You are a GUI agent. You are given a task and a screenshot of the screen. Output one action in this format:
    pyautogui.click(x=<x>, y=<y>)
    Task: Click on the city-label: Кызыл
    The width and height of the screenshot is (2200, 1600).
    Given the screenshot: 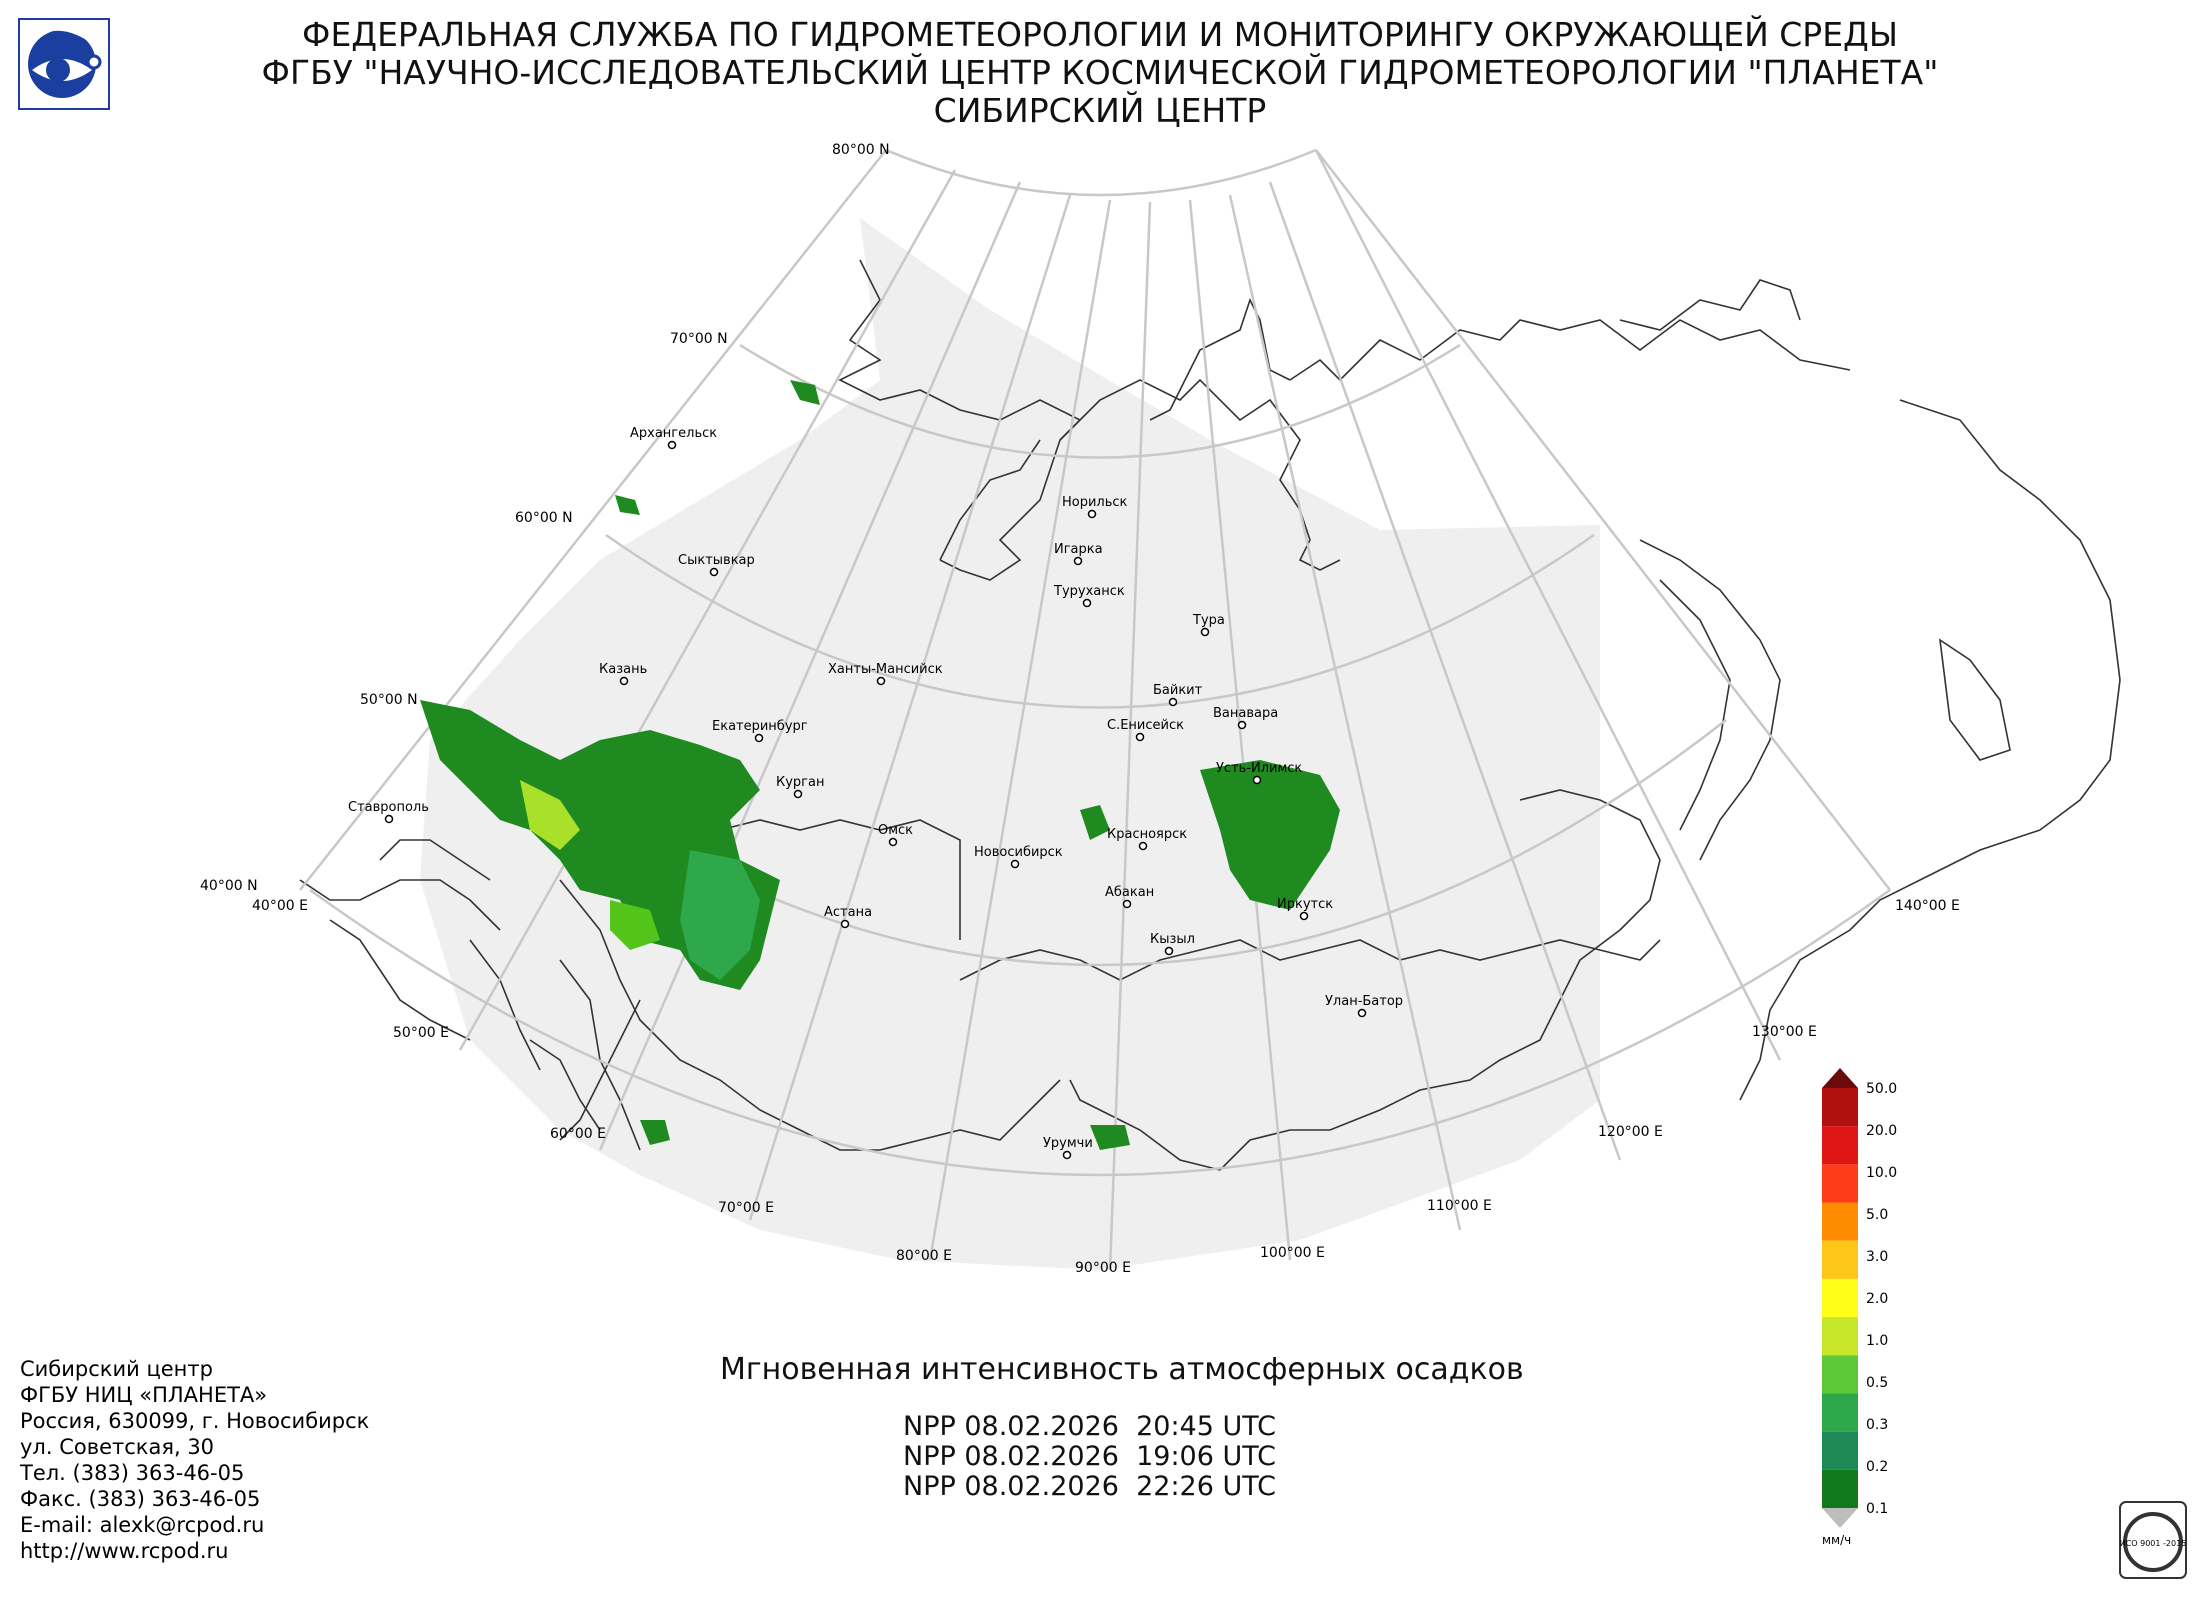 What is the action you would take?
    pyautogui.click(x=1172, y=939)
    